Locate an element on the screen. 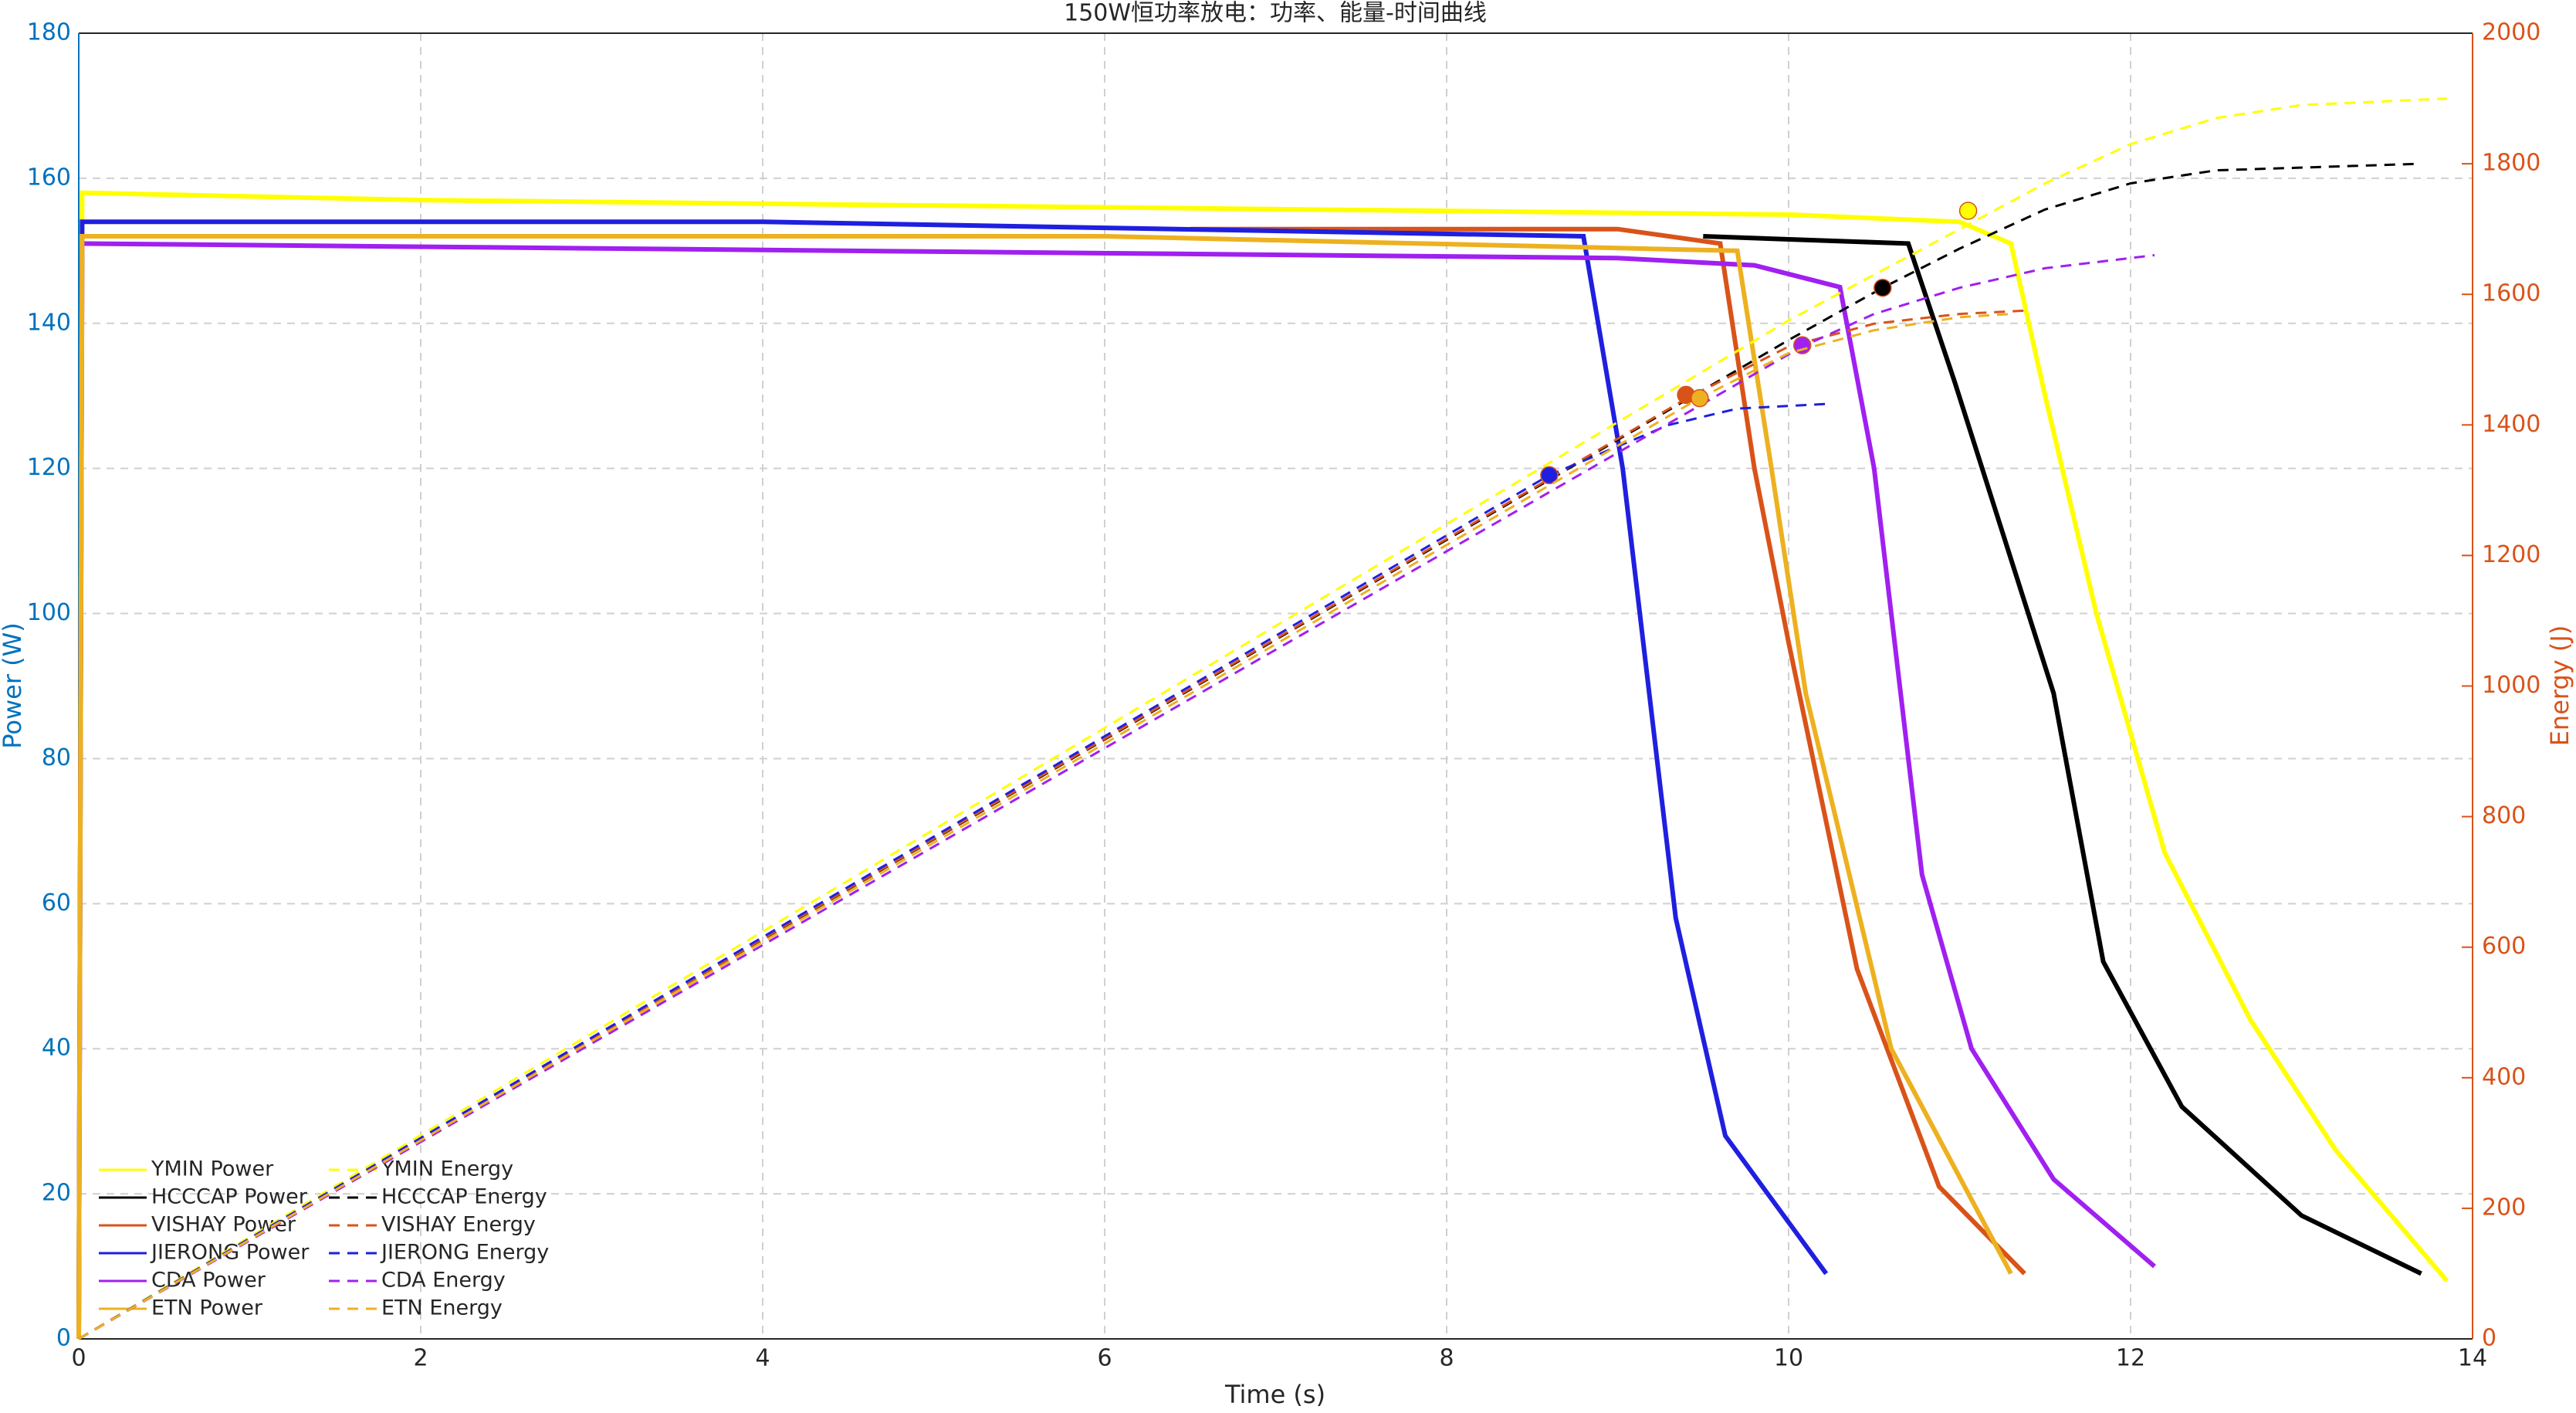 This screenshot has width=2576, height=1413. x-tick-label: 4 is located at coordinates (763, 1358).